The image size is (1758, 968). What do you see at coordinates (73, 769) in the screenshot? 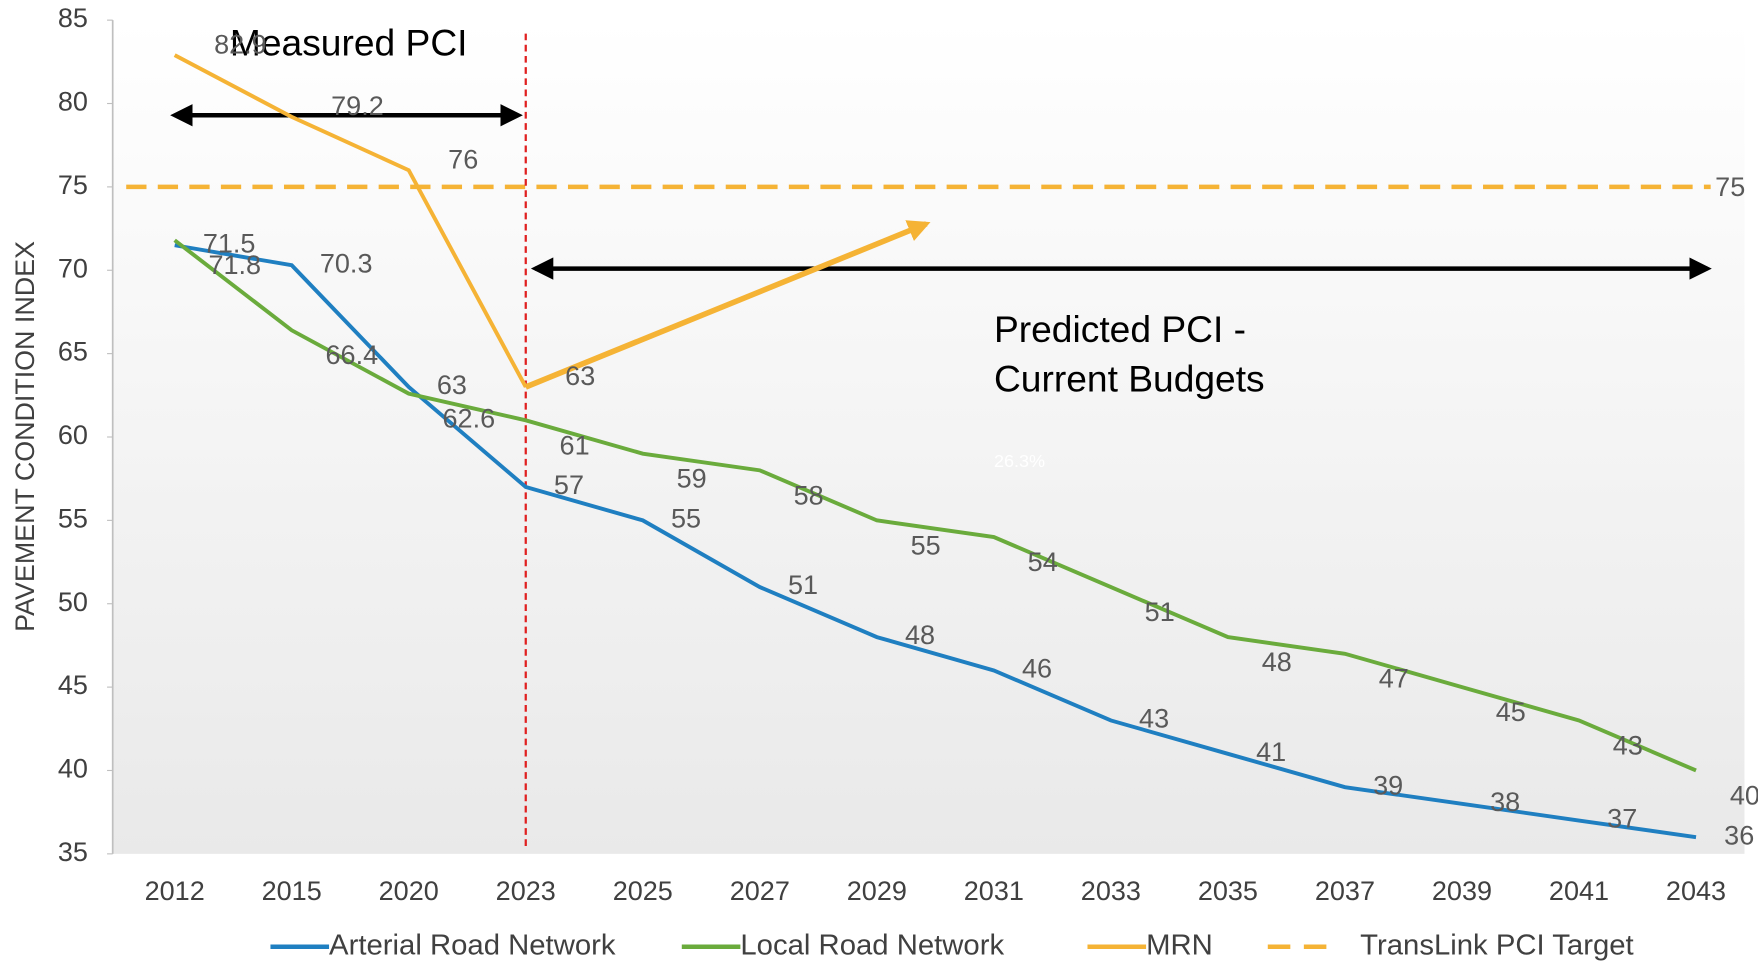
I see `y-tick-label: 40` at bounding box center [73, 769].